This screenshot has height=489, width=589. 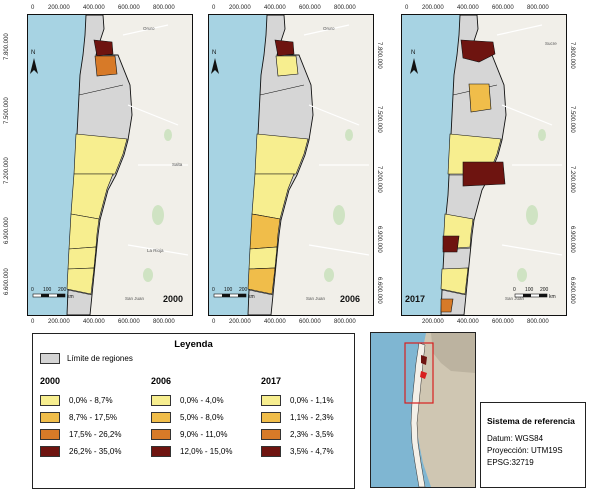 I want to click on region-far-south, so click(x=447, y=305).